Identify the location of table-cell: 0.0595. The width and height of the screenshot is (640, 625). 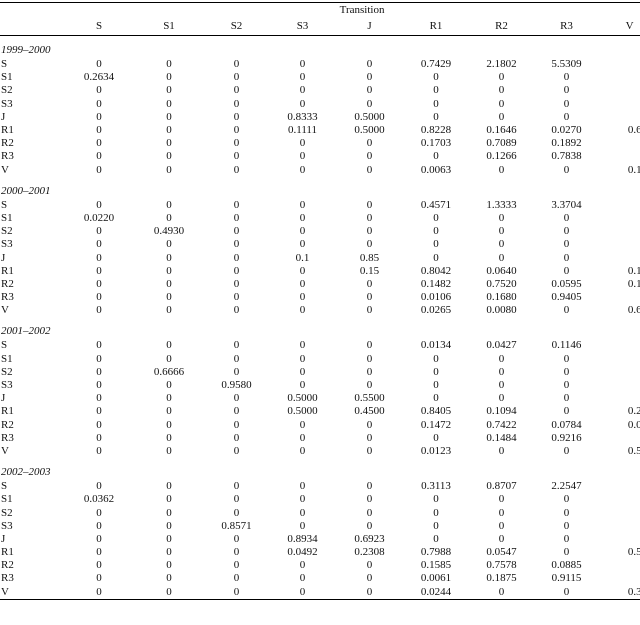
(566, 283).